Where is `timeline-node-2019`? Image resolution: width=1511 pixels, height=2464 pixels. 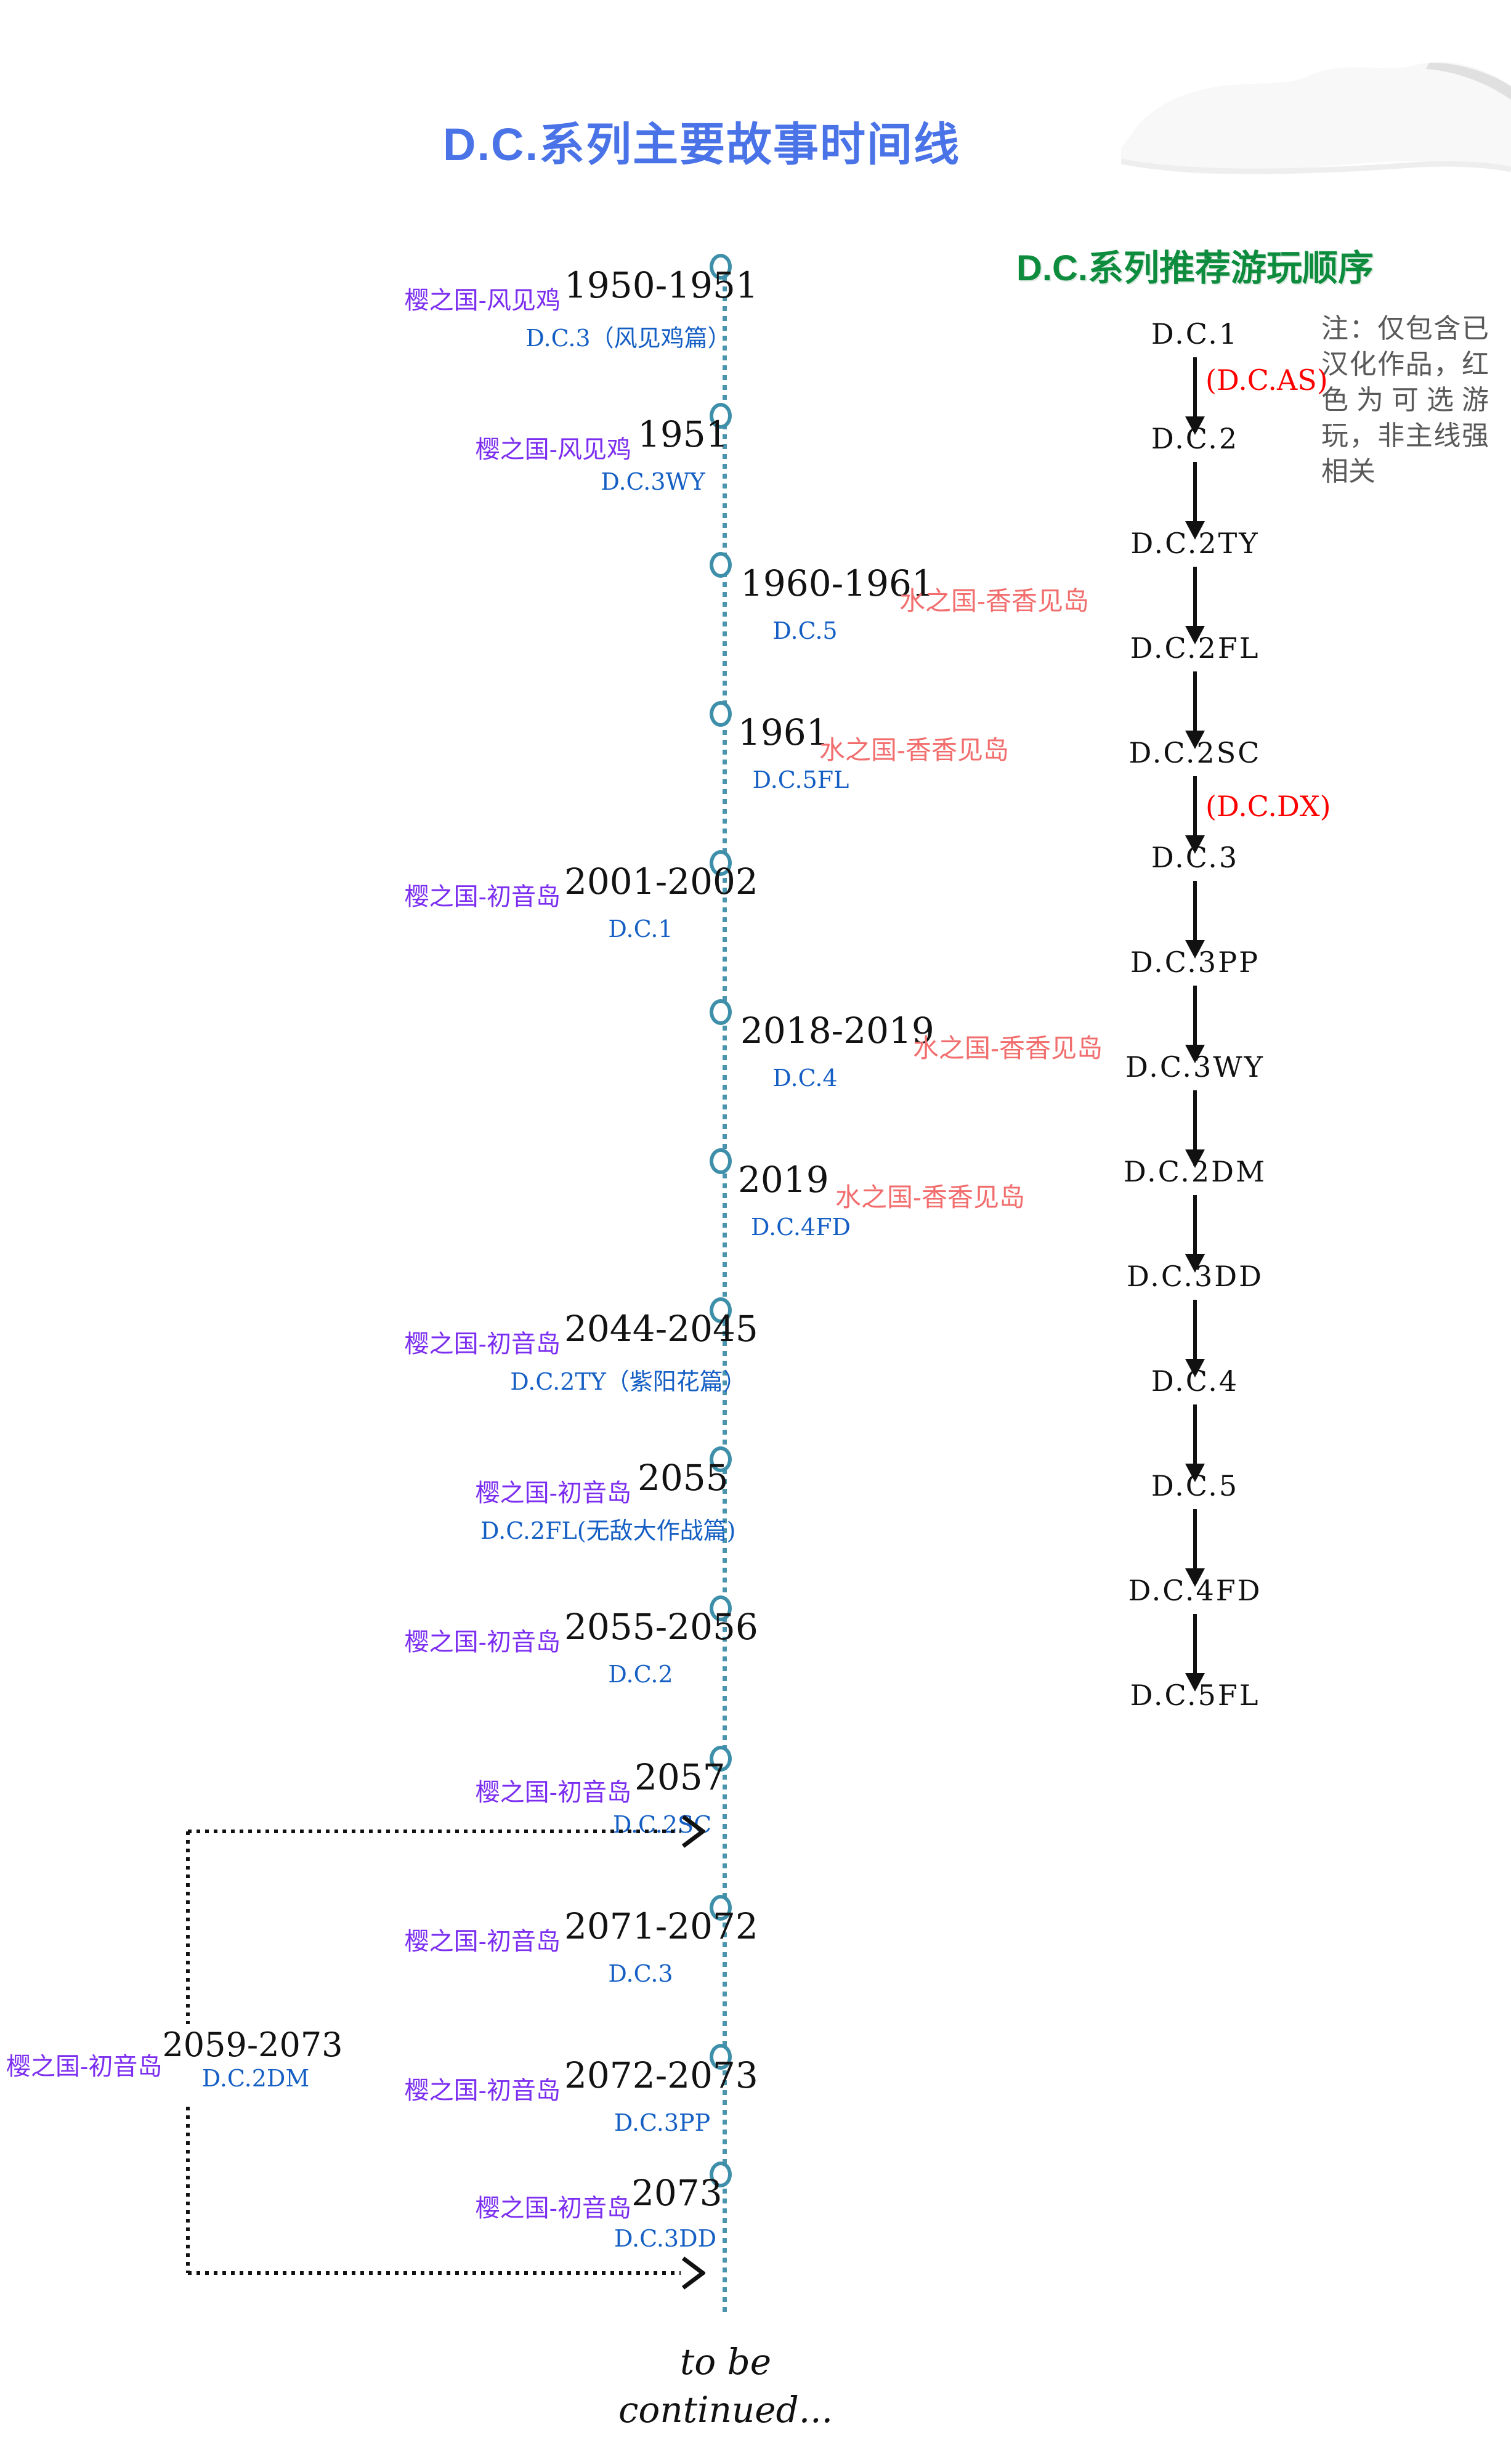
timeline-node-2019 is located at coordinates (721, 1161).